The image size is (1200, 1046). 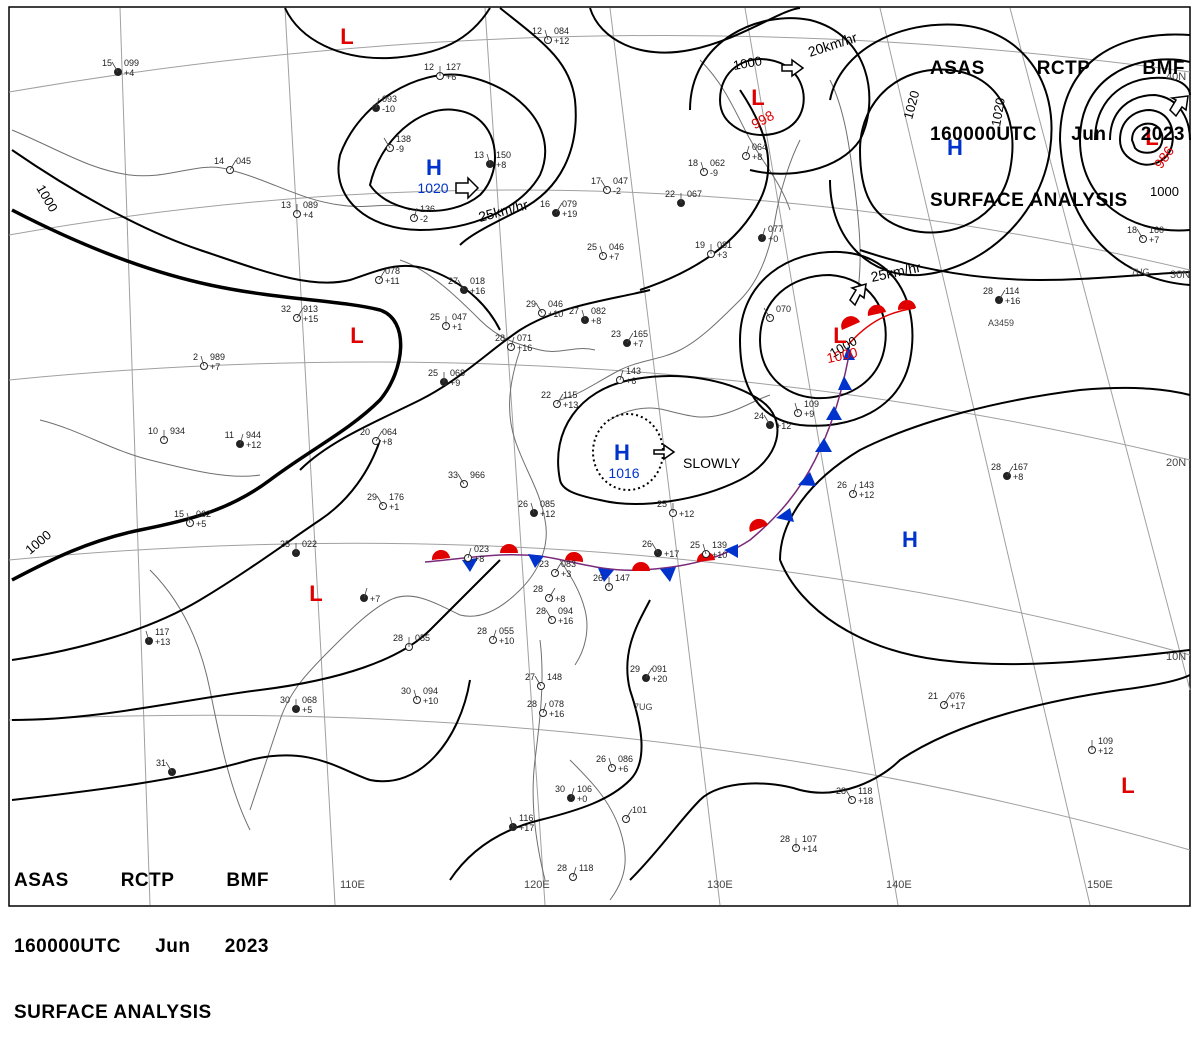 What do you see at coordinates (854, 796) in the screenshot?
I see `station-plot: 28 118+18` at bounding box center [854, 796].